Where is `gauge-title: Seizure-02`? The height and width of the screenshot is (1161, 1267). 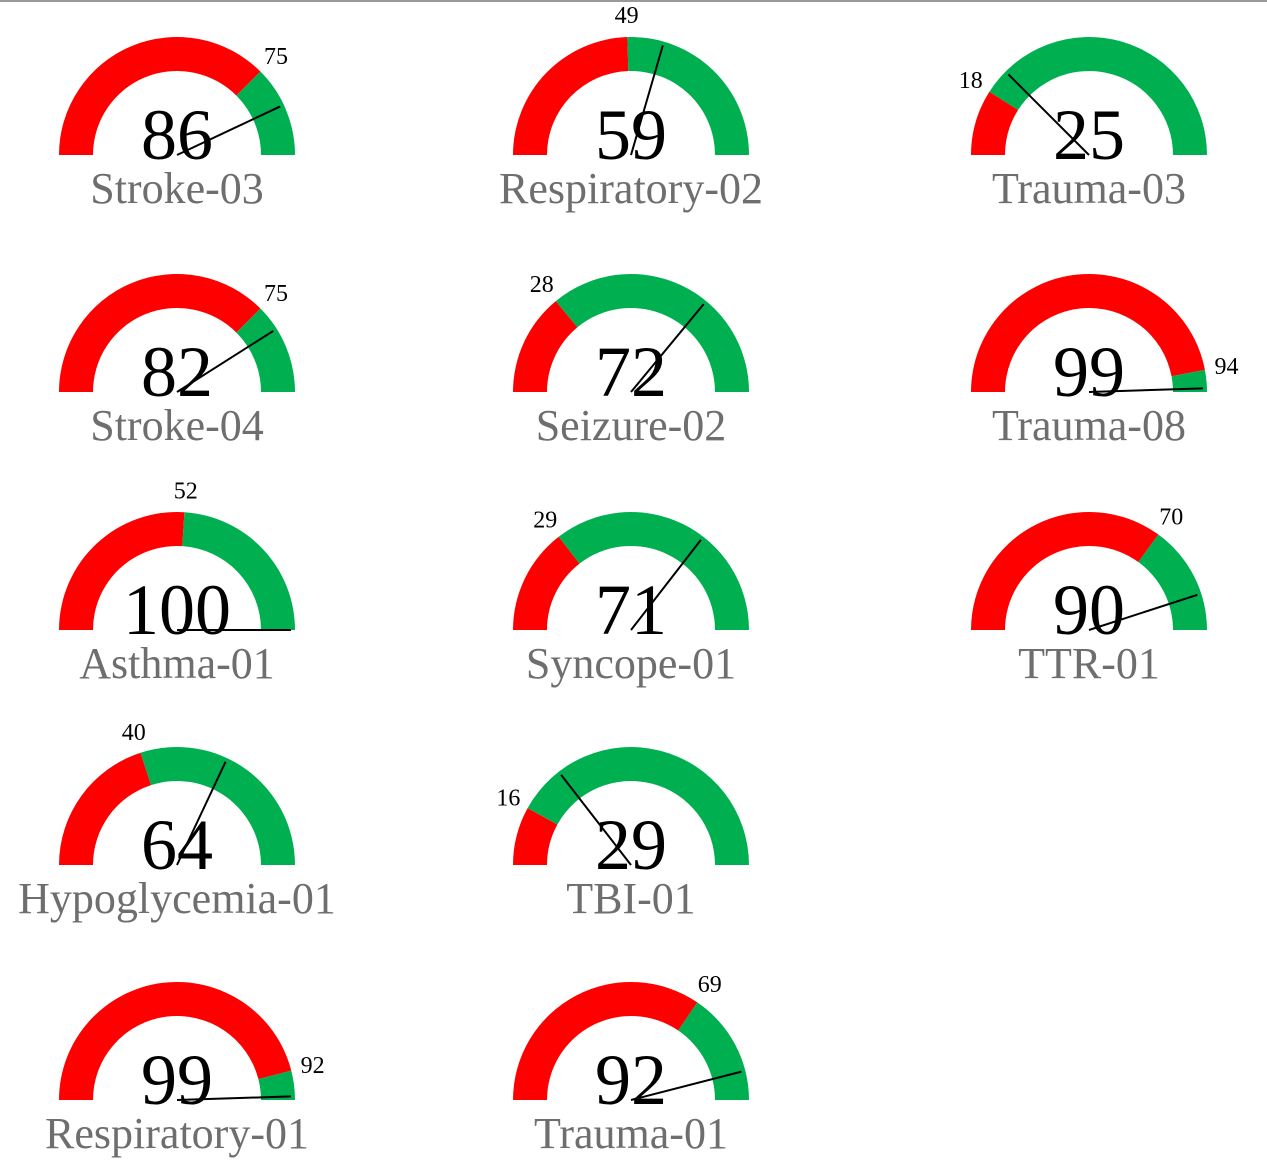 gauge-title: Seizure-02 is located at coordinates (631, 425).